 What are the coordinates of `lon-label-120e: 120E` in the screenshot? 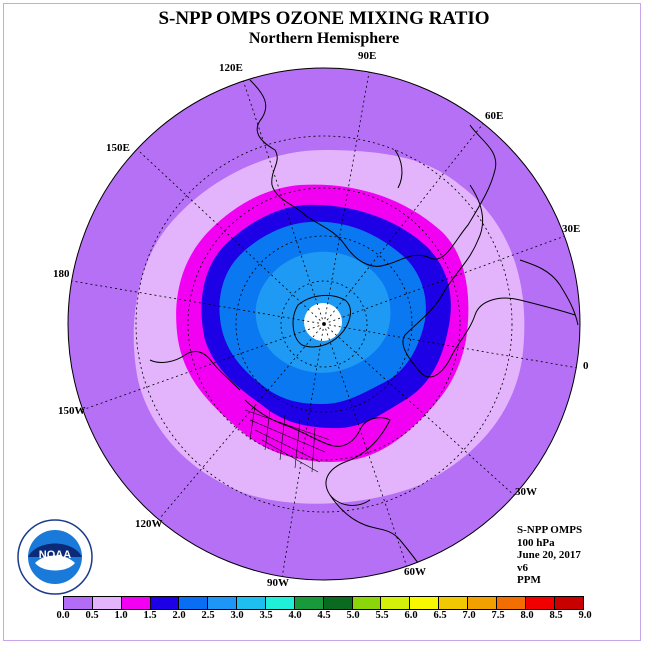 It's located at (231, 68).